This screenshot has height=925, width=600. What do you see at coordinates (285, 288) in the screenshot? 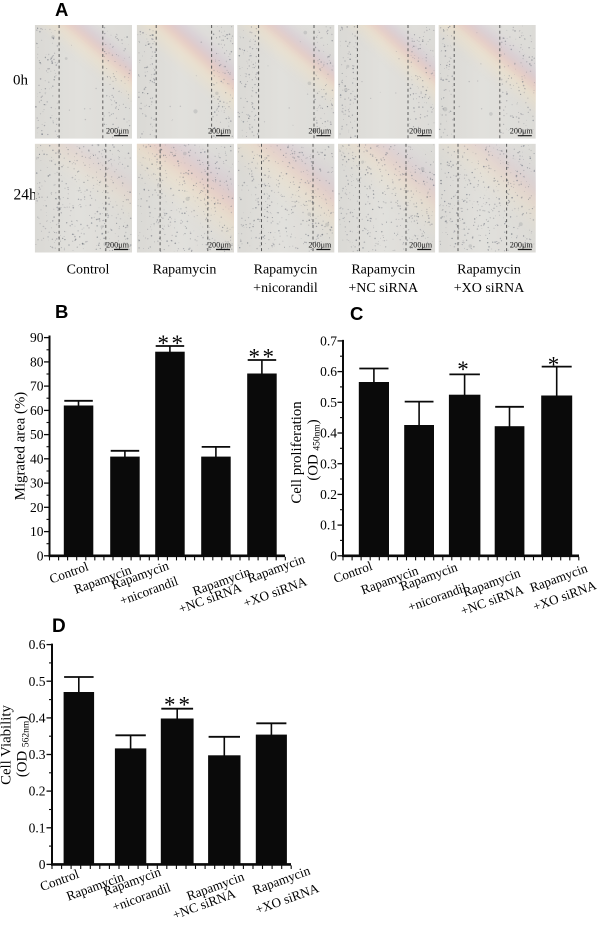
I see `svg-text: +nicorandil` at bounding box center [285, 288].